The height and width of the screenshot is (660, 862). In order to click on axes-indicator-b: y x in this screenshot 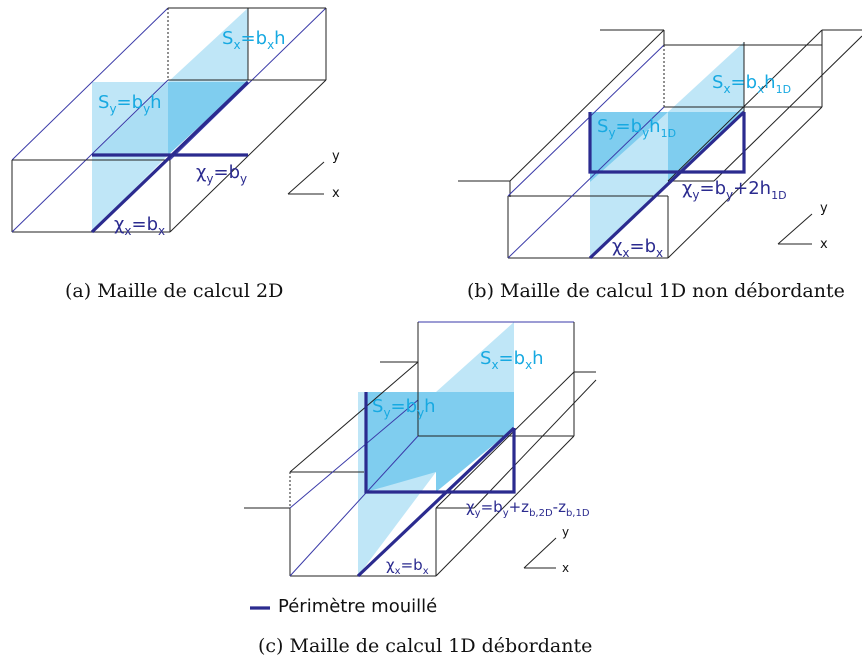, I will do `click(802, 226)`.